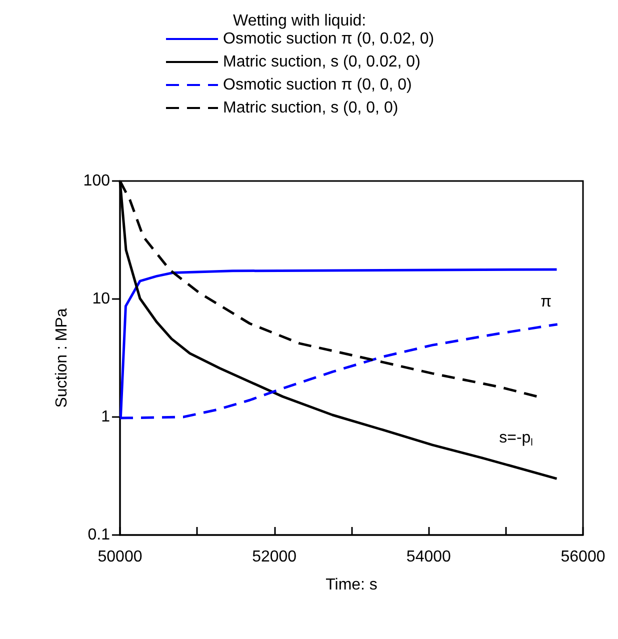  I want to click on legend-label: Osmotic suction π (0, 0, 0), so click(317, 85).